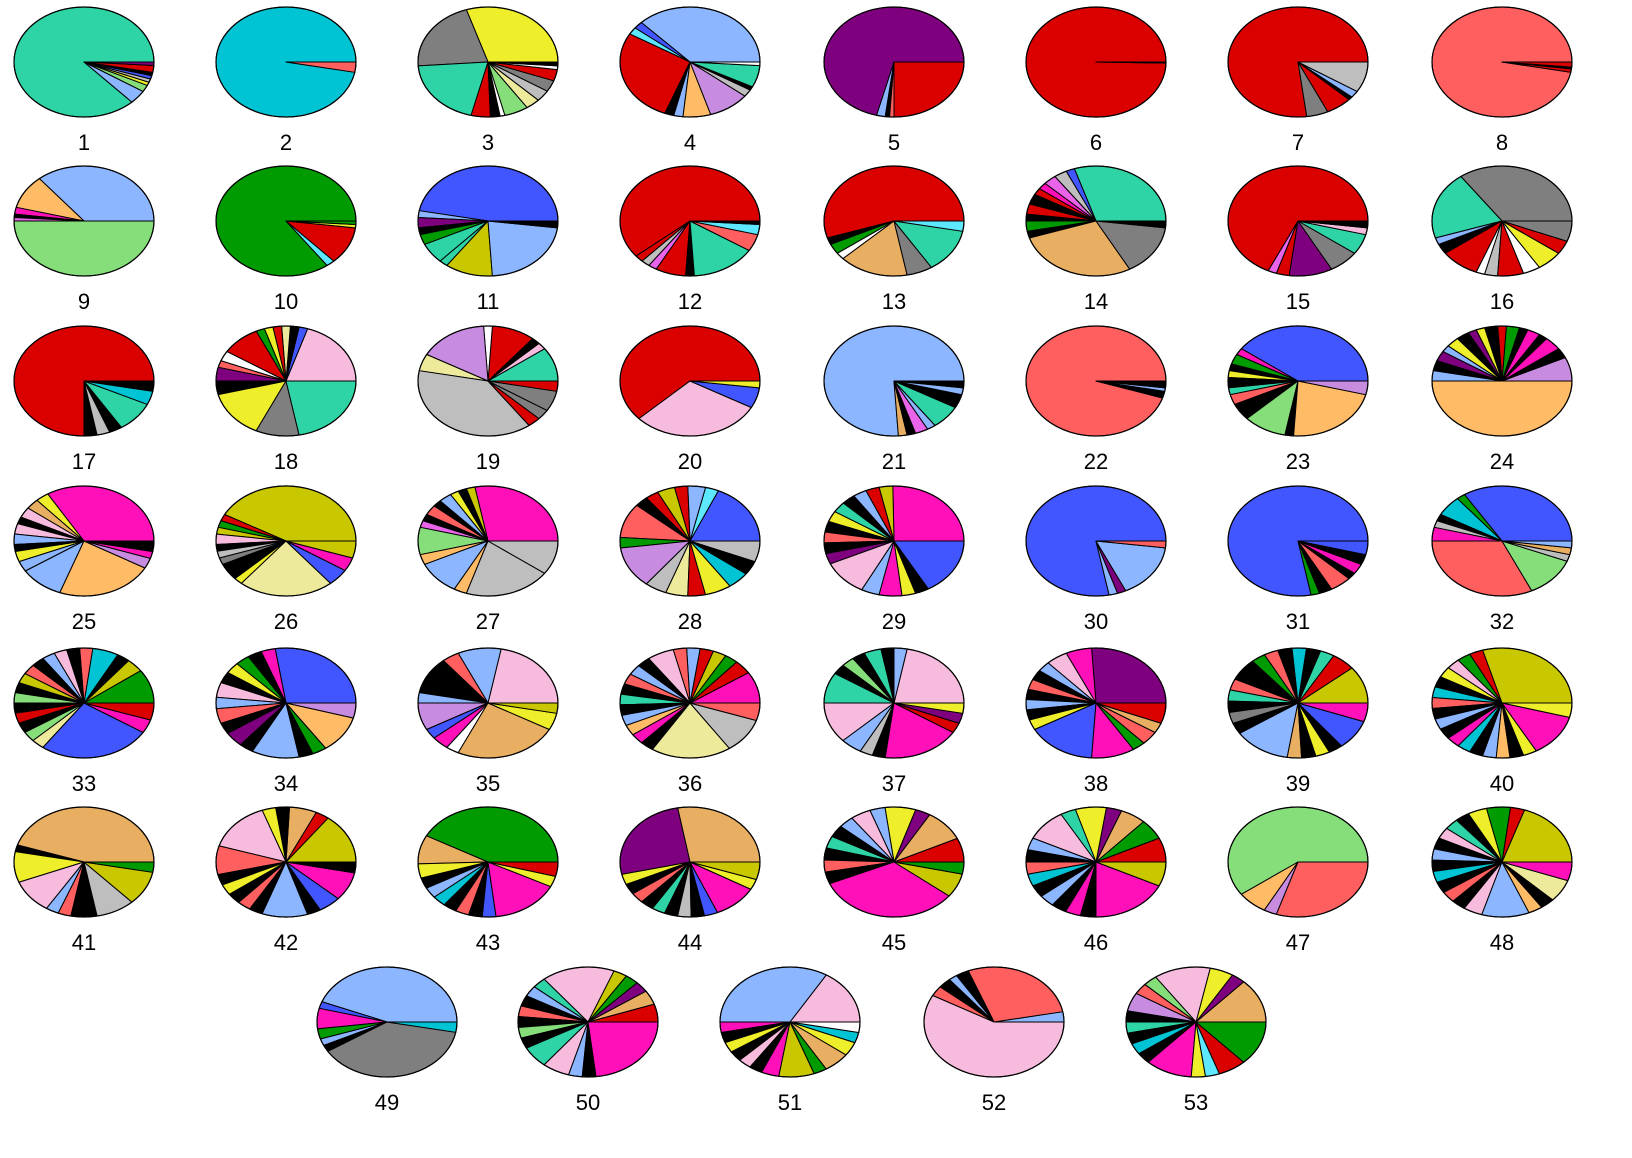 The image size is (1632, 1158). I want to click on pie-46-outline, so click(1096, 862).